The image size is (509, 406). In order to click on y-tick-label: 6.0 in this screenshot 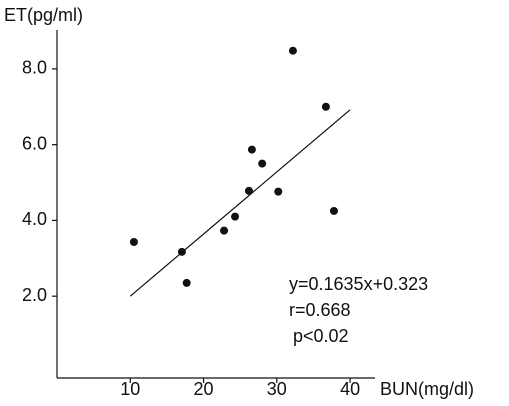, I will do `click(34, 143)`.